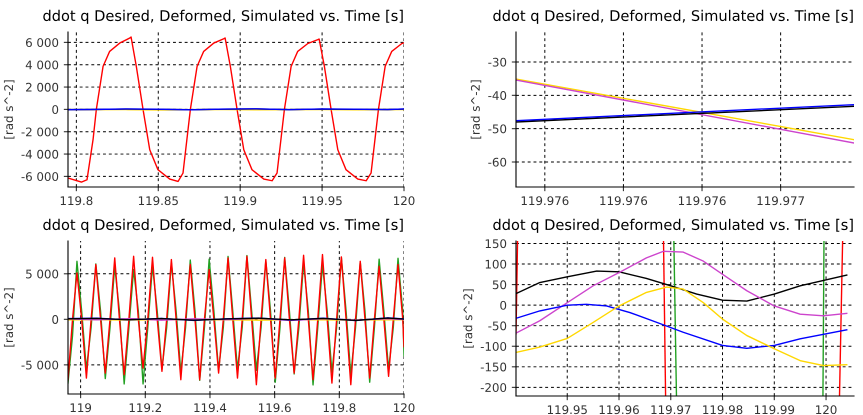  I want to click on y-tick-label: -30, so click(497, 62).